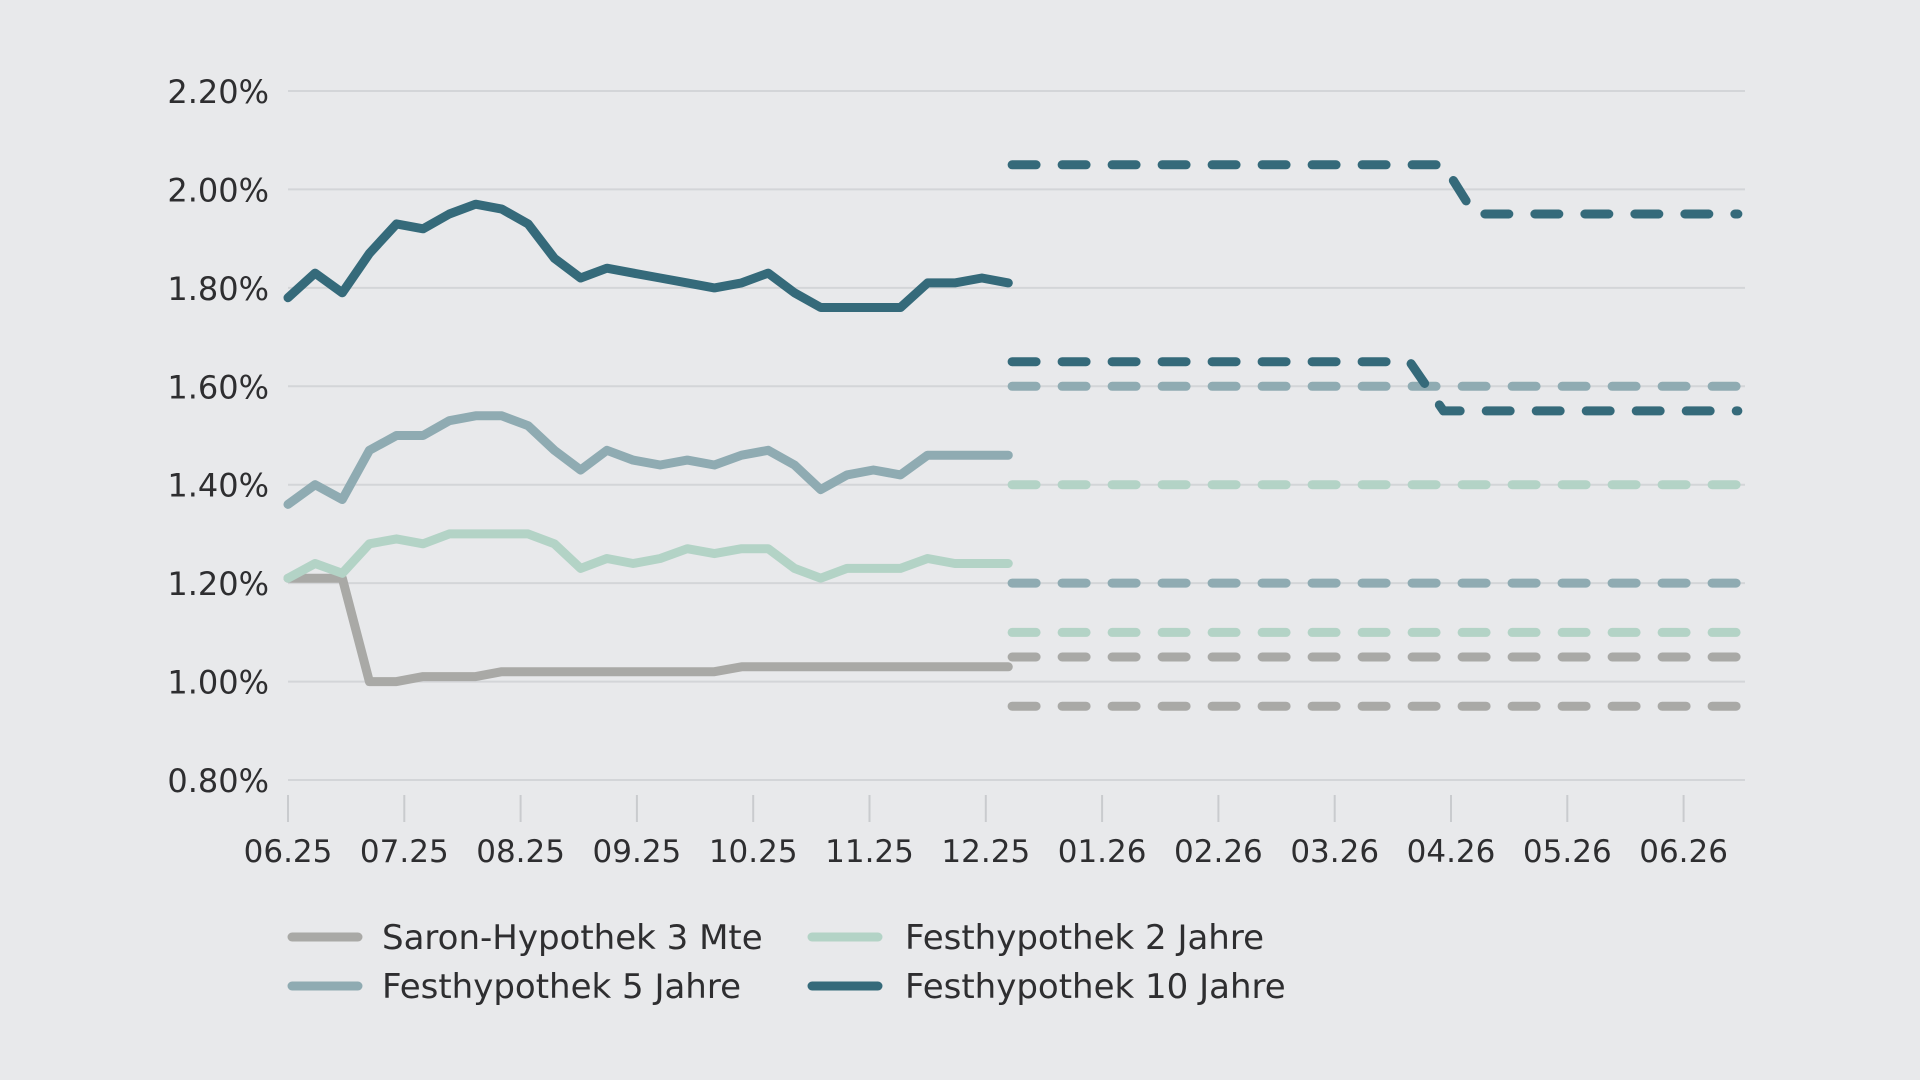  Describe the element at coordinates (218, 92) in the screenshot. I see `y-tick-label: 2.20%` at that location.